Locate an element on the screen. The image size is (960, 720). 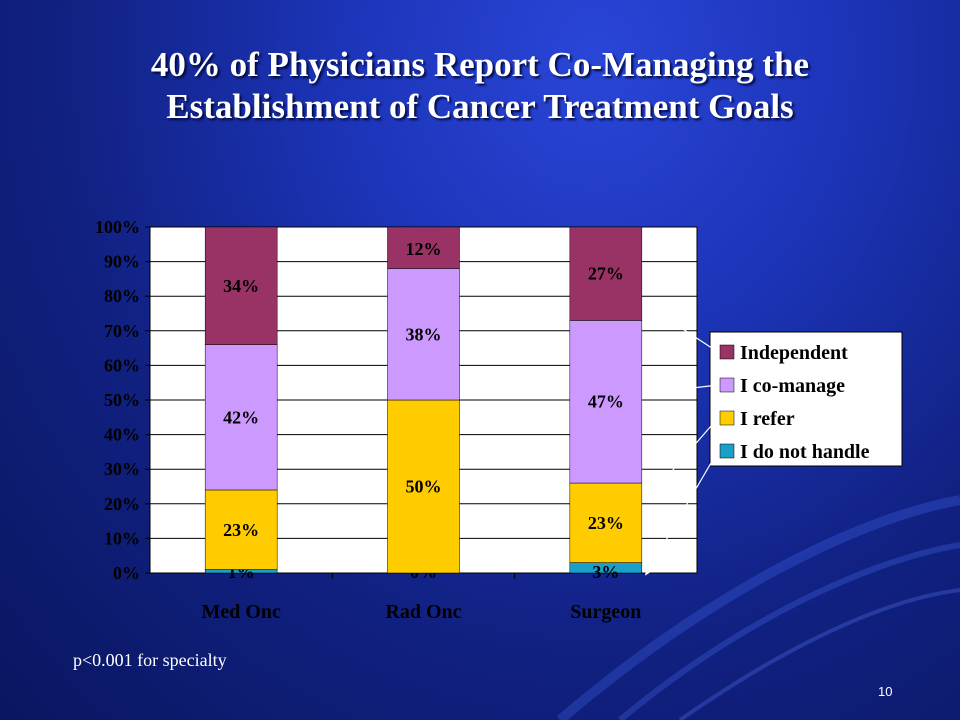
data-label: 50% is located at coordinates (424, 487).